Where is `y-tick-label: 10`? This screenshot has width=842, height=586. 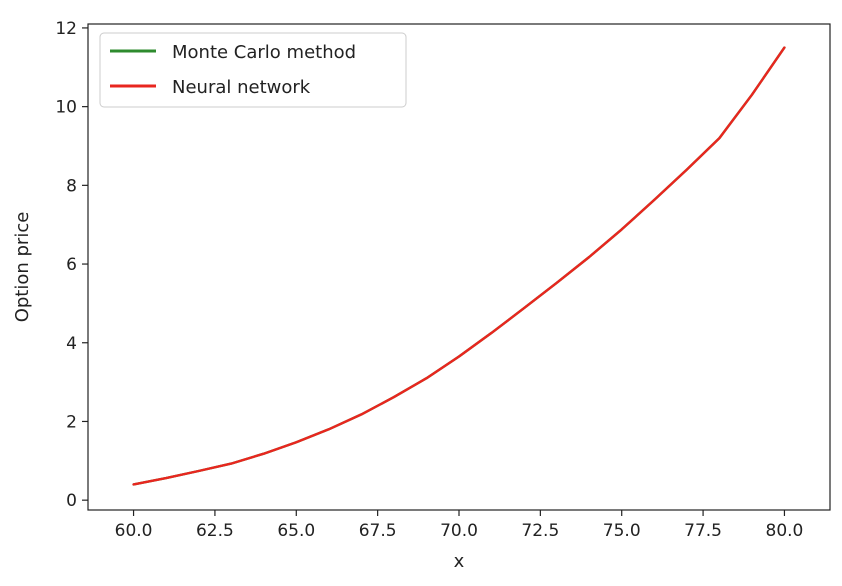 y-tick-label: 10 is located at coordinates (66, 108).